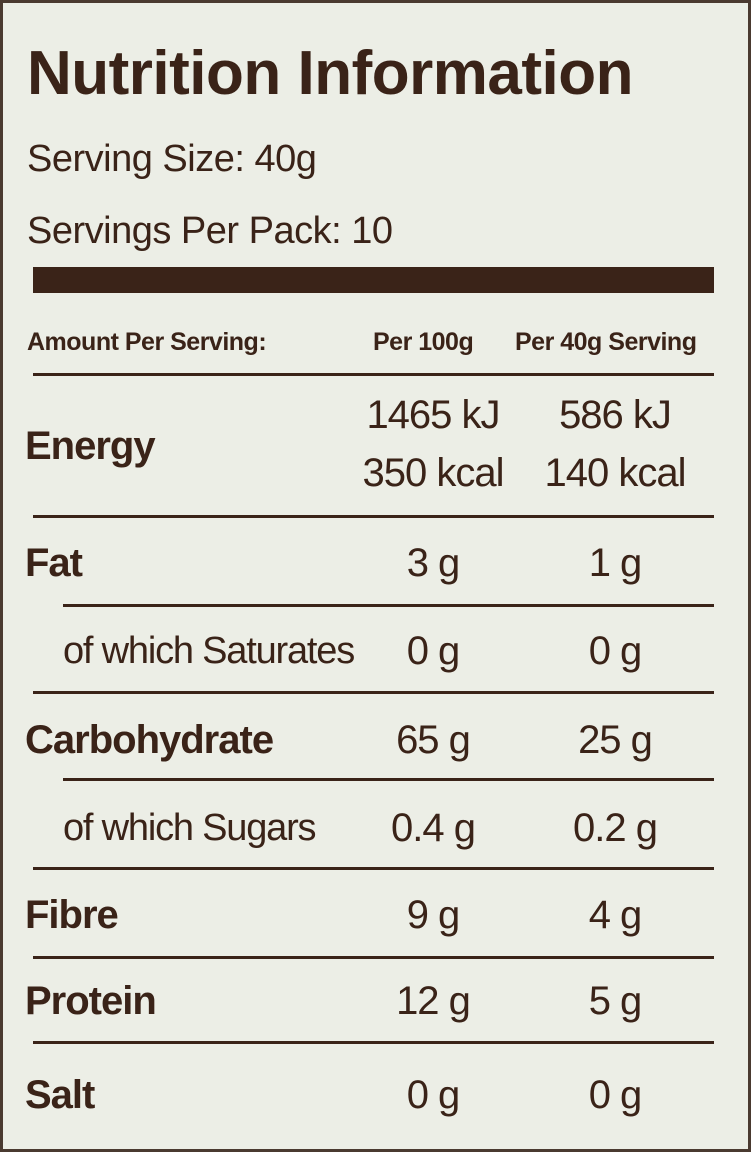 Image resolution: width=751 pixels, height=1152 pixels. I want to click on header-per-100g: Per 100g, so click(423, 342).